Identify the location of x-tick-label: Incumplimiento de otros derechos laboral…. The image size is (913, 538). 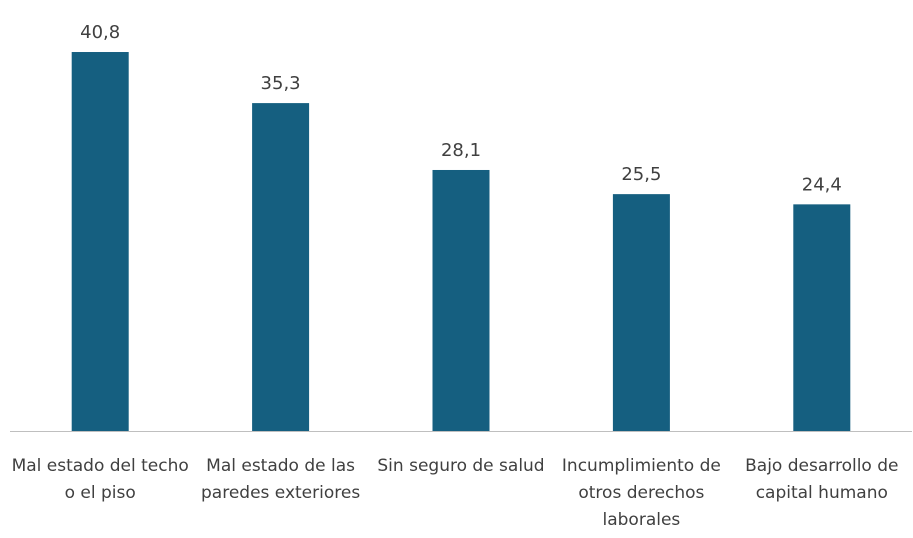
(641, 493).